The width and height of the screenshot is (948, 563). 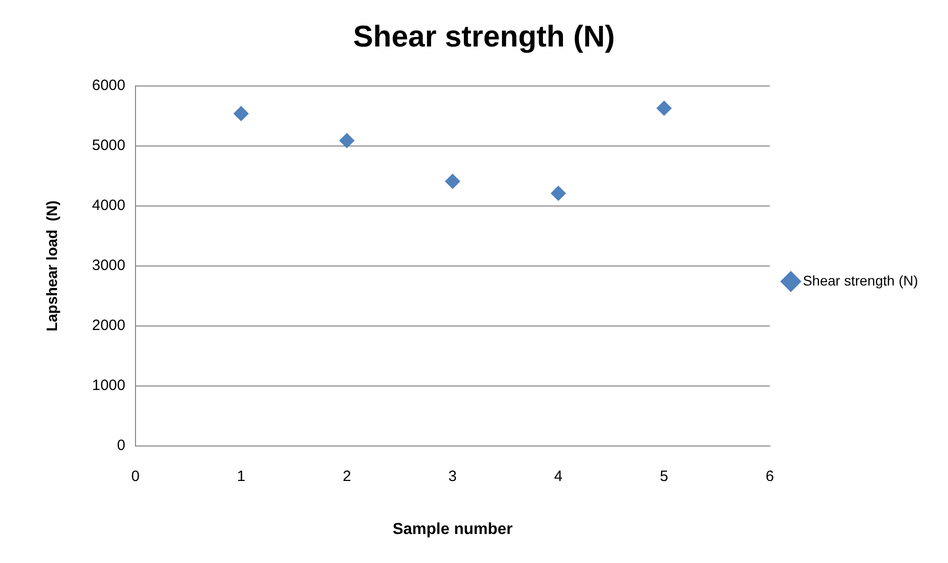 What do you see at coordinates (347, 476) in the screenshot?
I see `x-tick-label: 2` at bounding box center [347, 476].